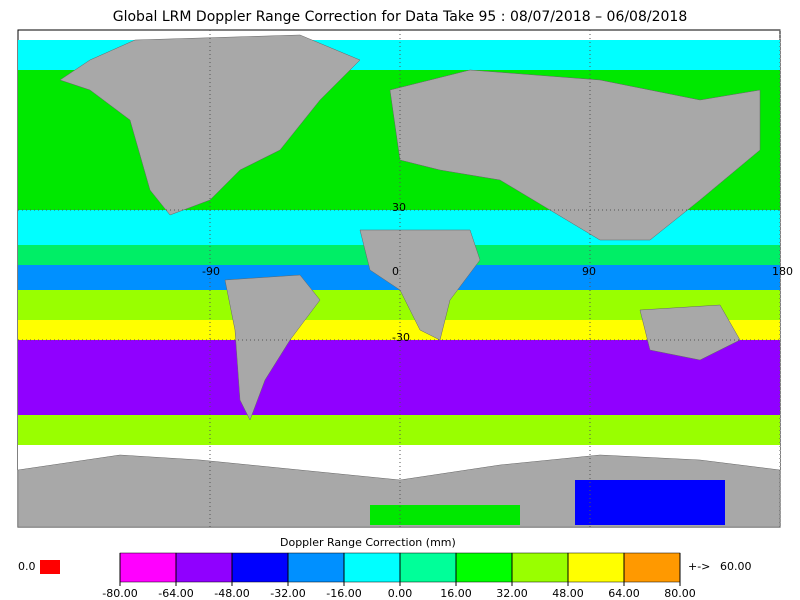 The height and width of the screenshot is (600, 800). I want to click on colorbar-tick-label: -48.00, so click(231, 593).